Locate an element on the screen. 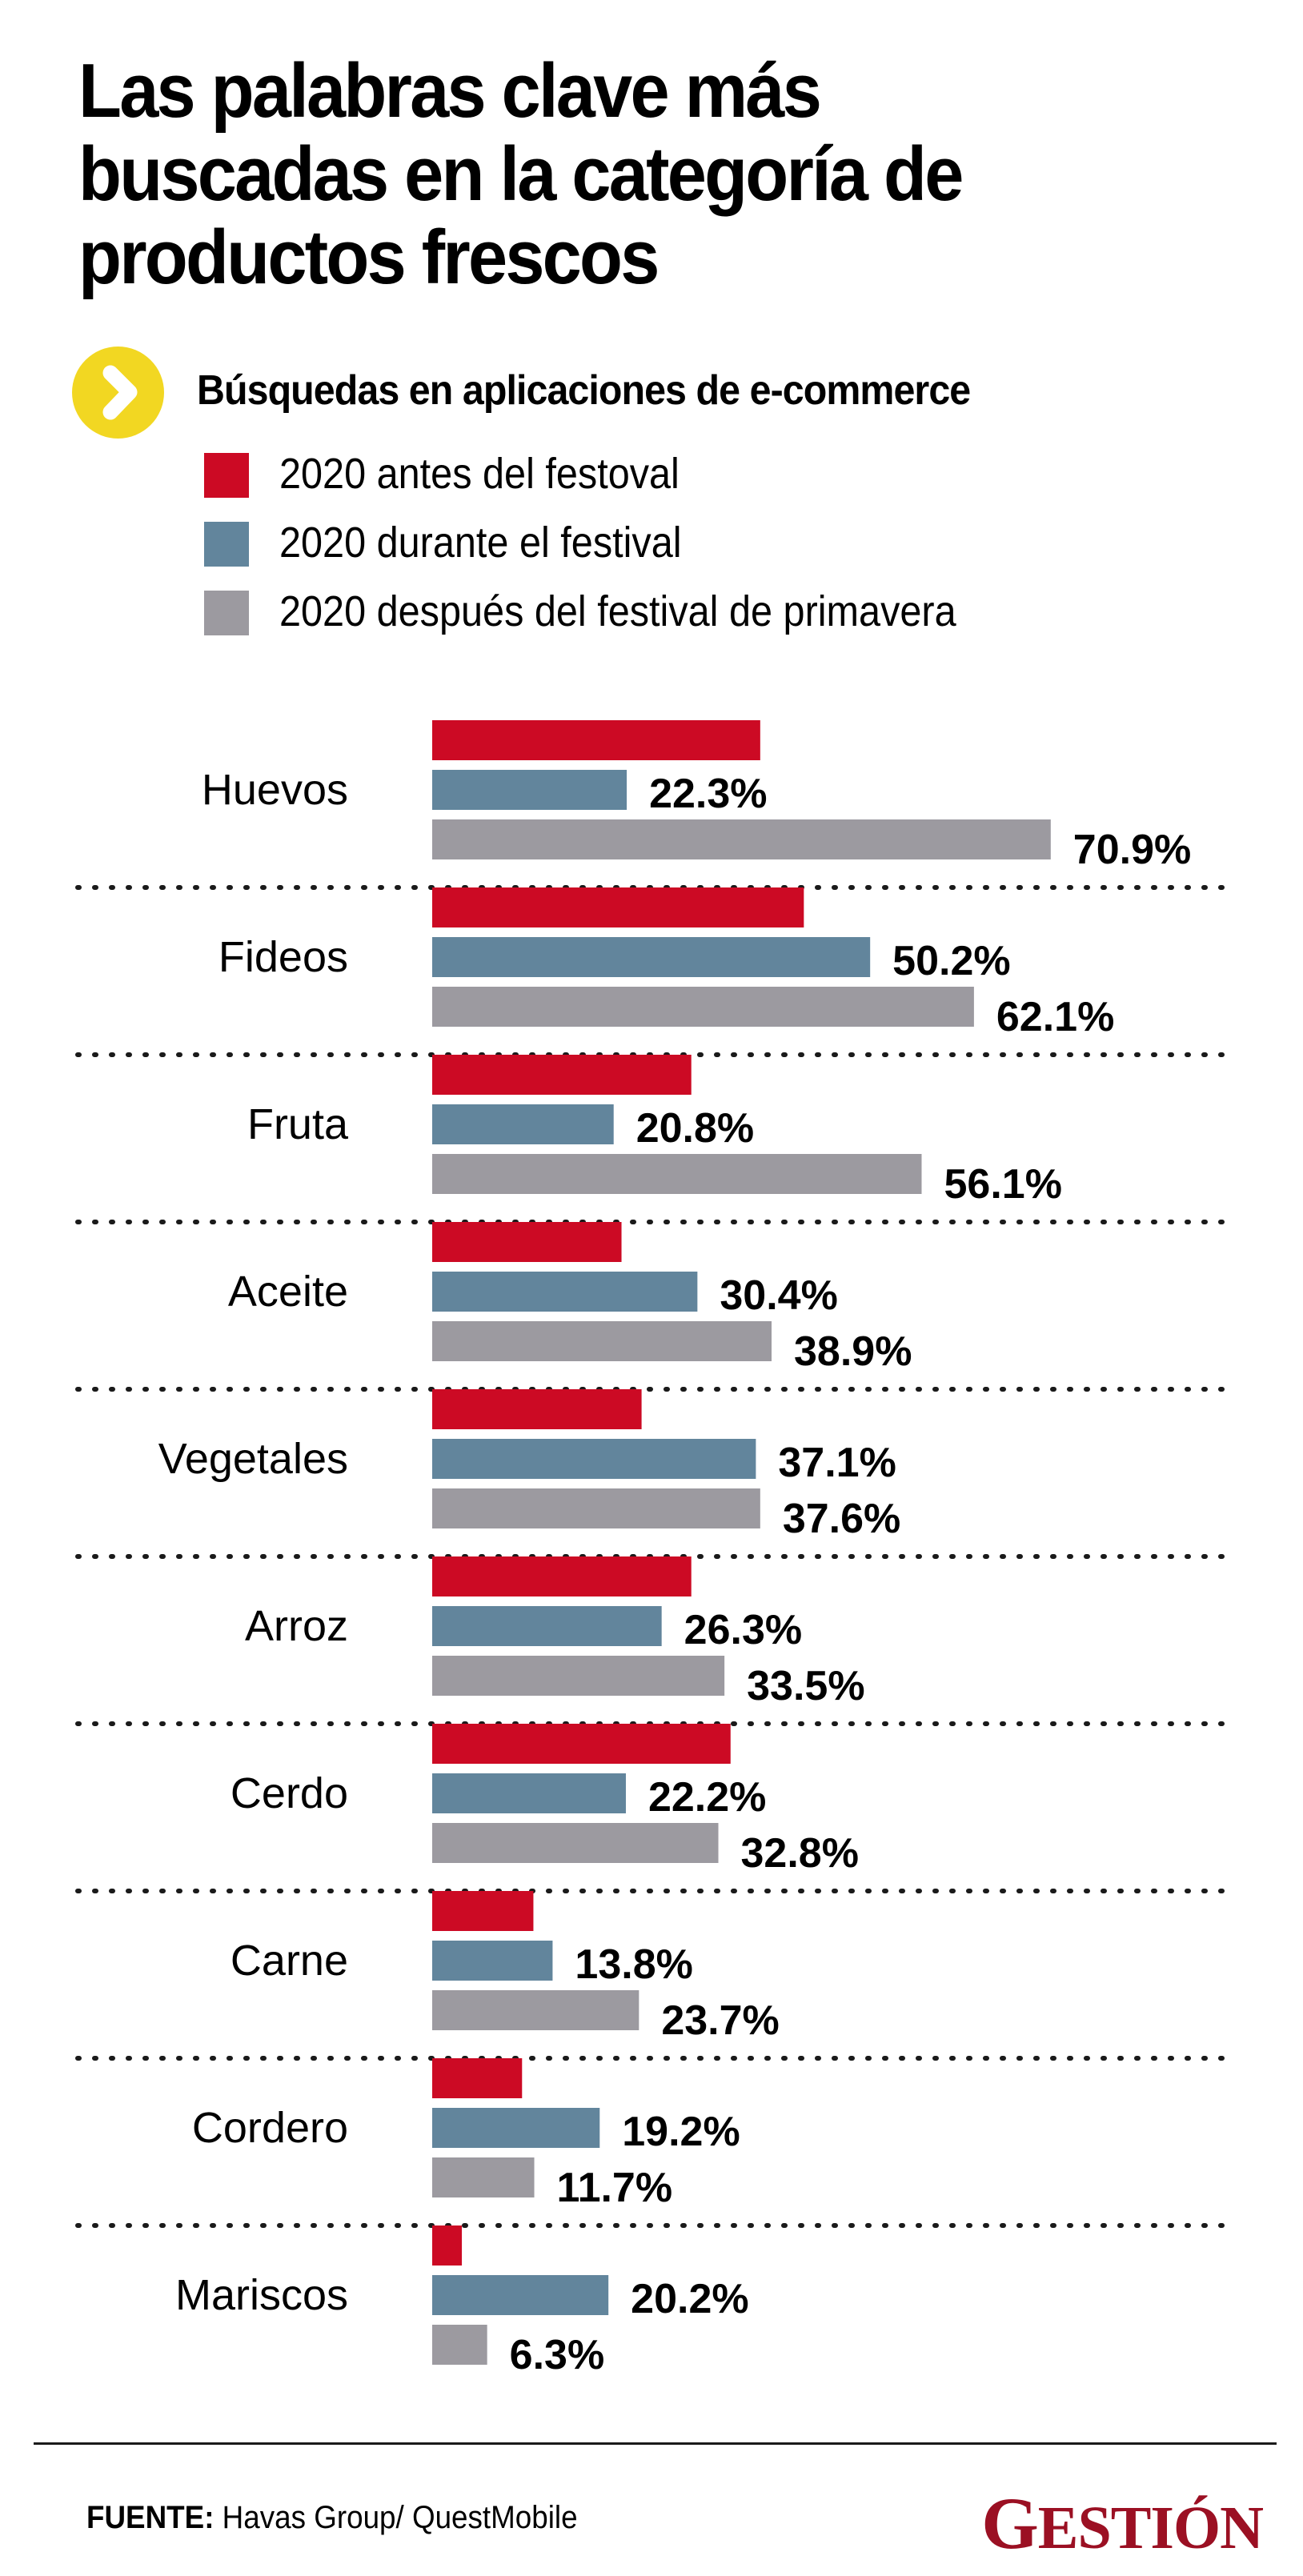  value-label: 22.2% is located at coordinates (707, 1797).